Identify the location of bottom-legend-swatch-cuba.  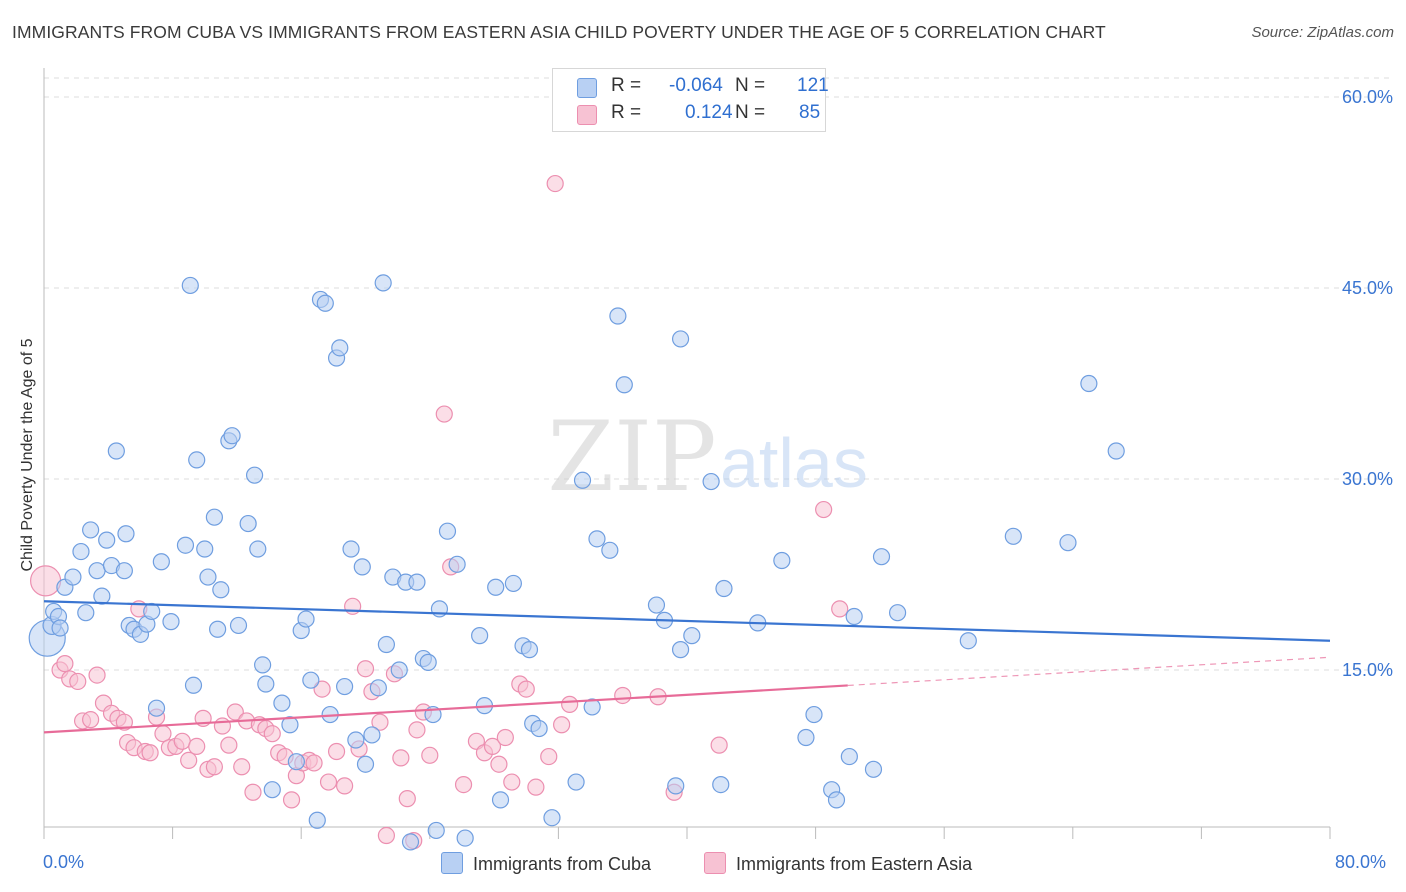
(452, 863).